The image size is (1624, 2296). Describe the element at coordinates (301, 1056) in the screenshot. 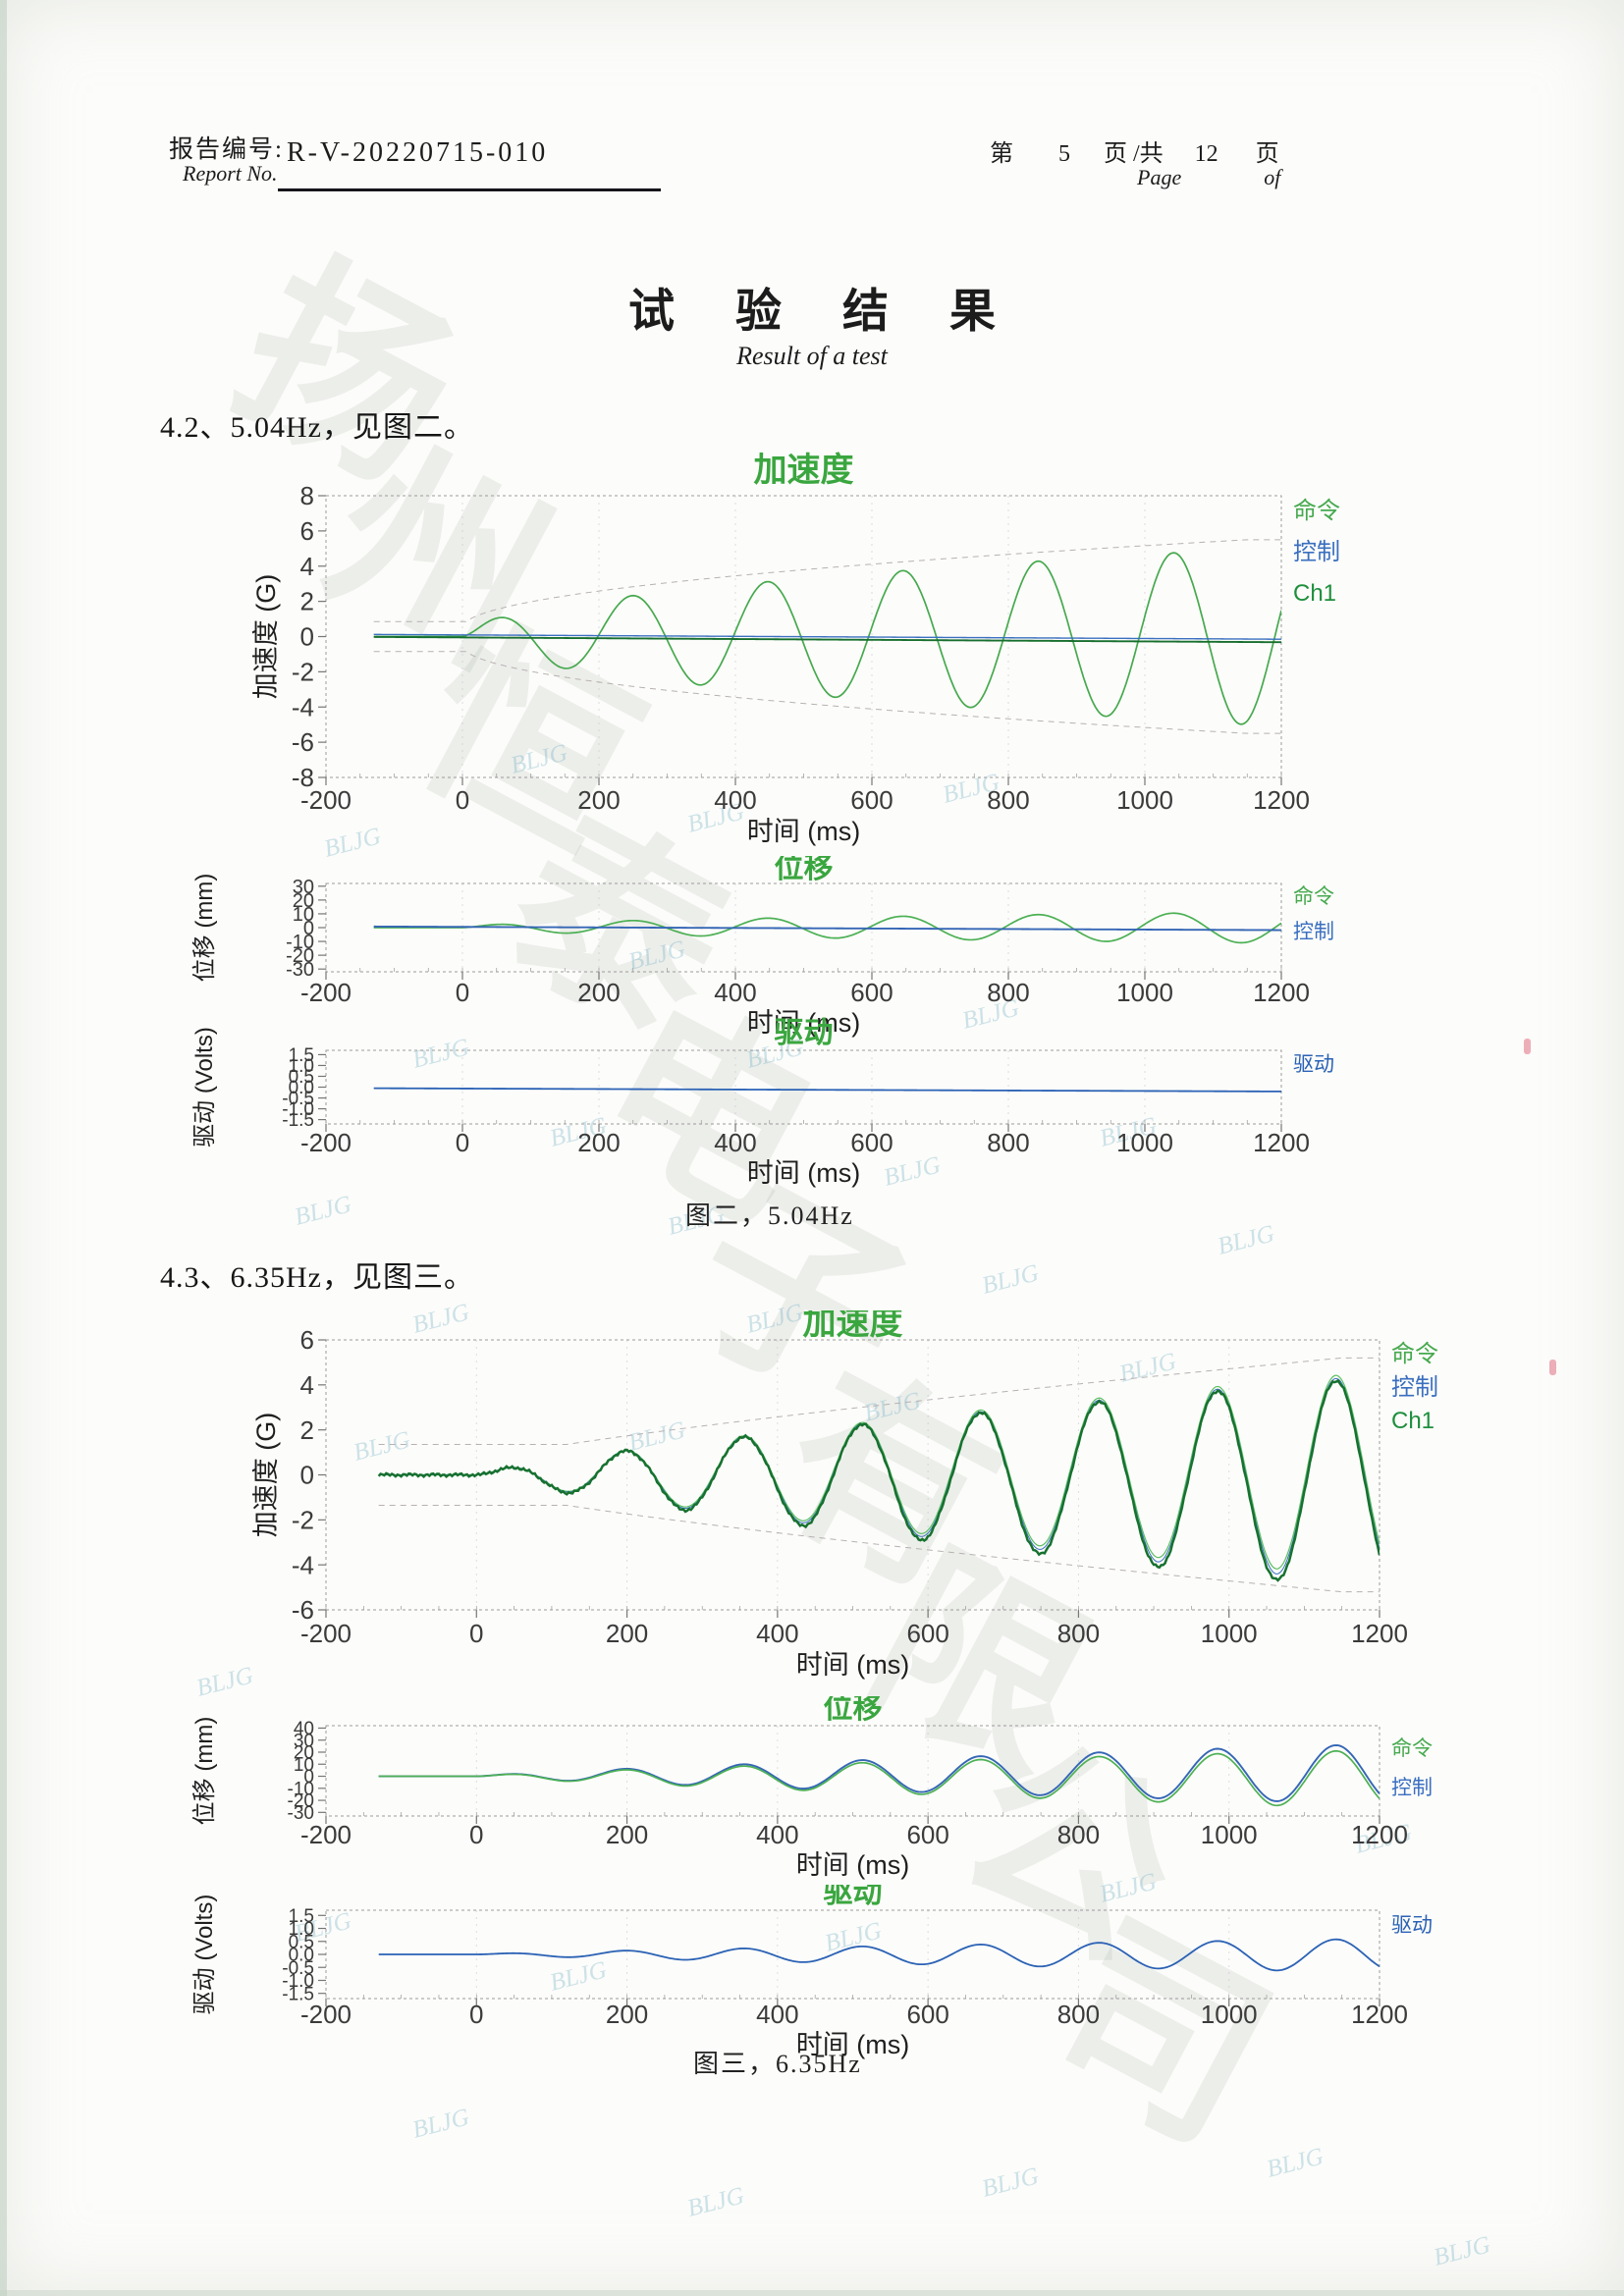

I see `svg-text: 1.5` at that location.